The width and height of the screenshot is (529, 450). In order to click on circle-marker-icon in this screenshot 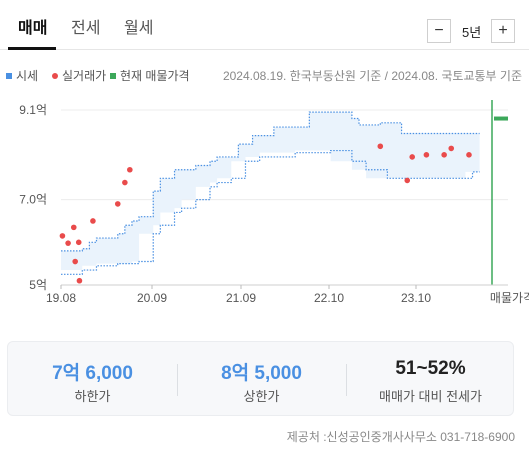, I will do `click(55, 75)`.